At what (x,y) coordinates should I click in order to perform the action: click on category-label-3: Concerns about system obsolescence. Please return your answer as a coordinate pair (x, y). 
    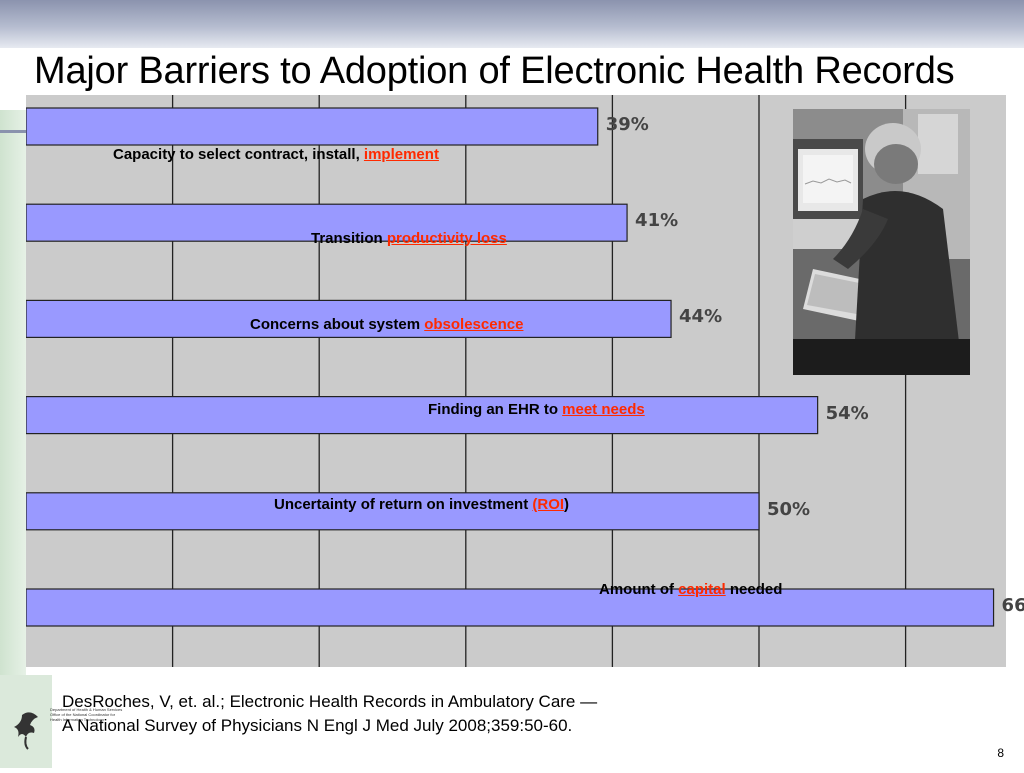
    Looking at the image, I should click on (386, 324).